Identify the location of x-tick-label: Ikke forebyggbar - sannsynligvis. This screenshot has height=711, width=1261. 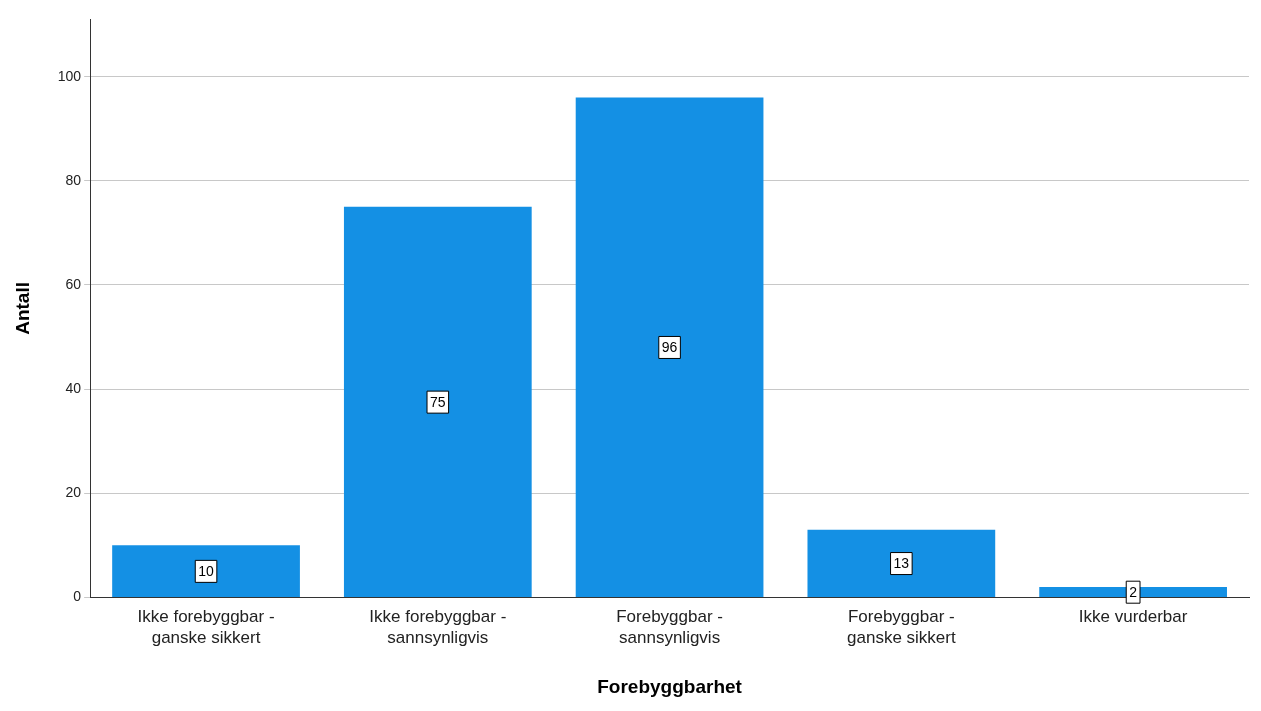
(438, 627).